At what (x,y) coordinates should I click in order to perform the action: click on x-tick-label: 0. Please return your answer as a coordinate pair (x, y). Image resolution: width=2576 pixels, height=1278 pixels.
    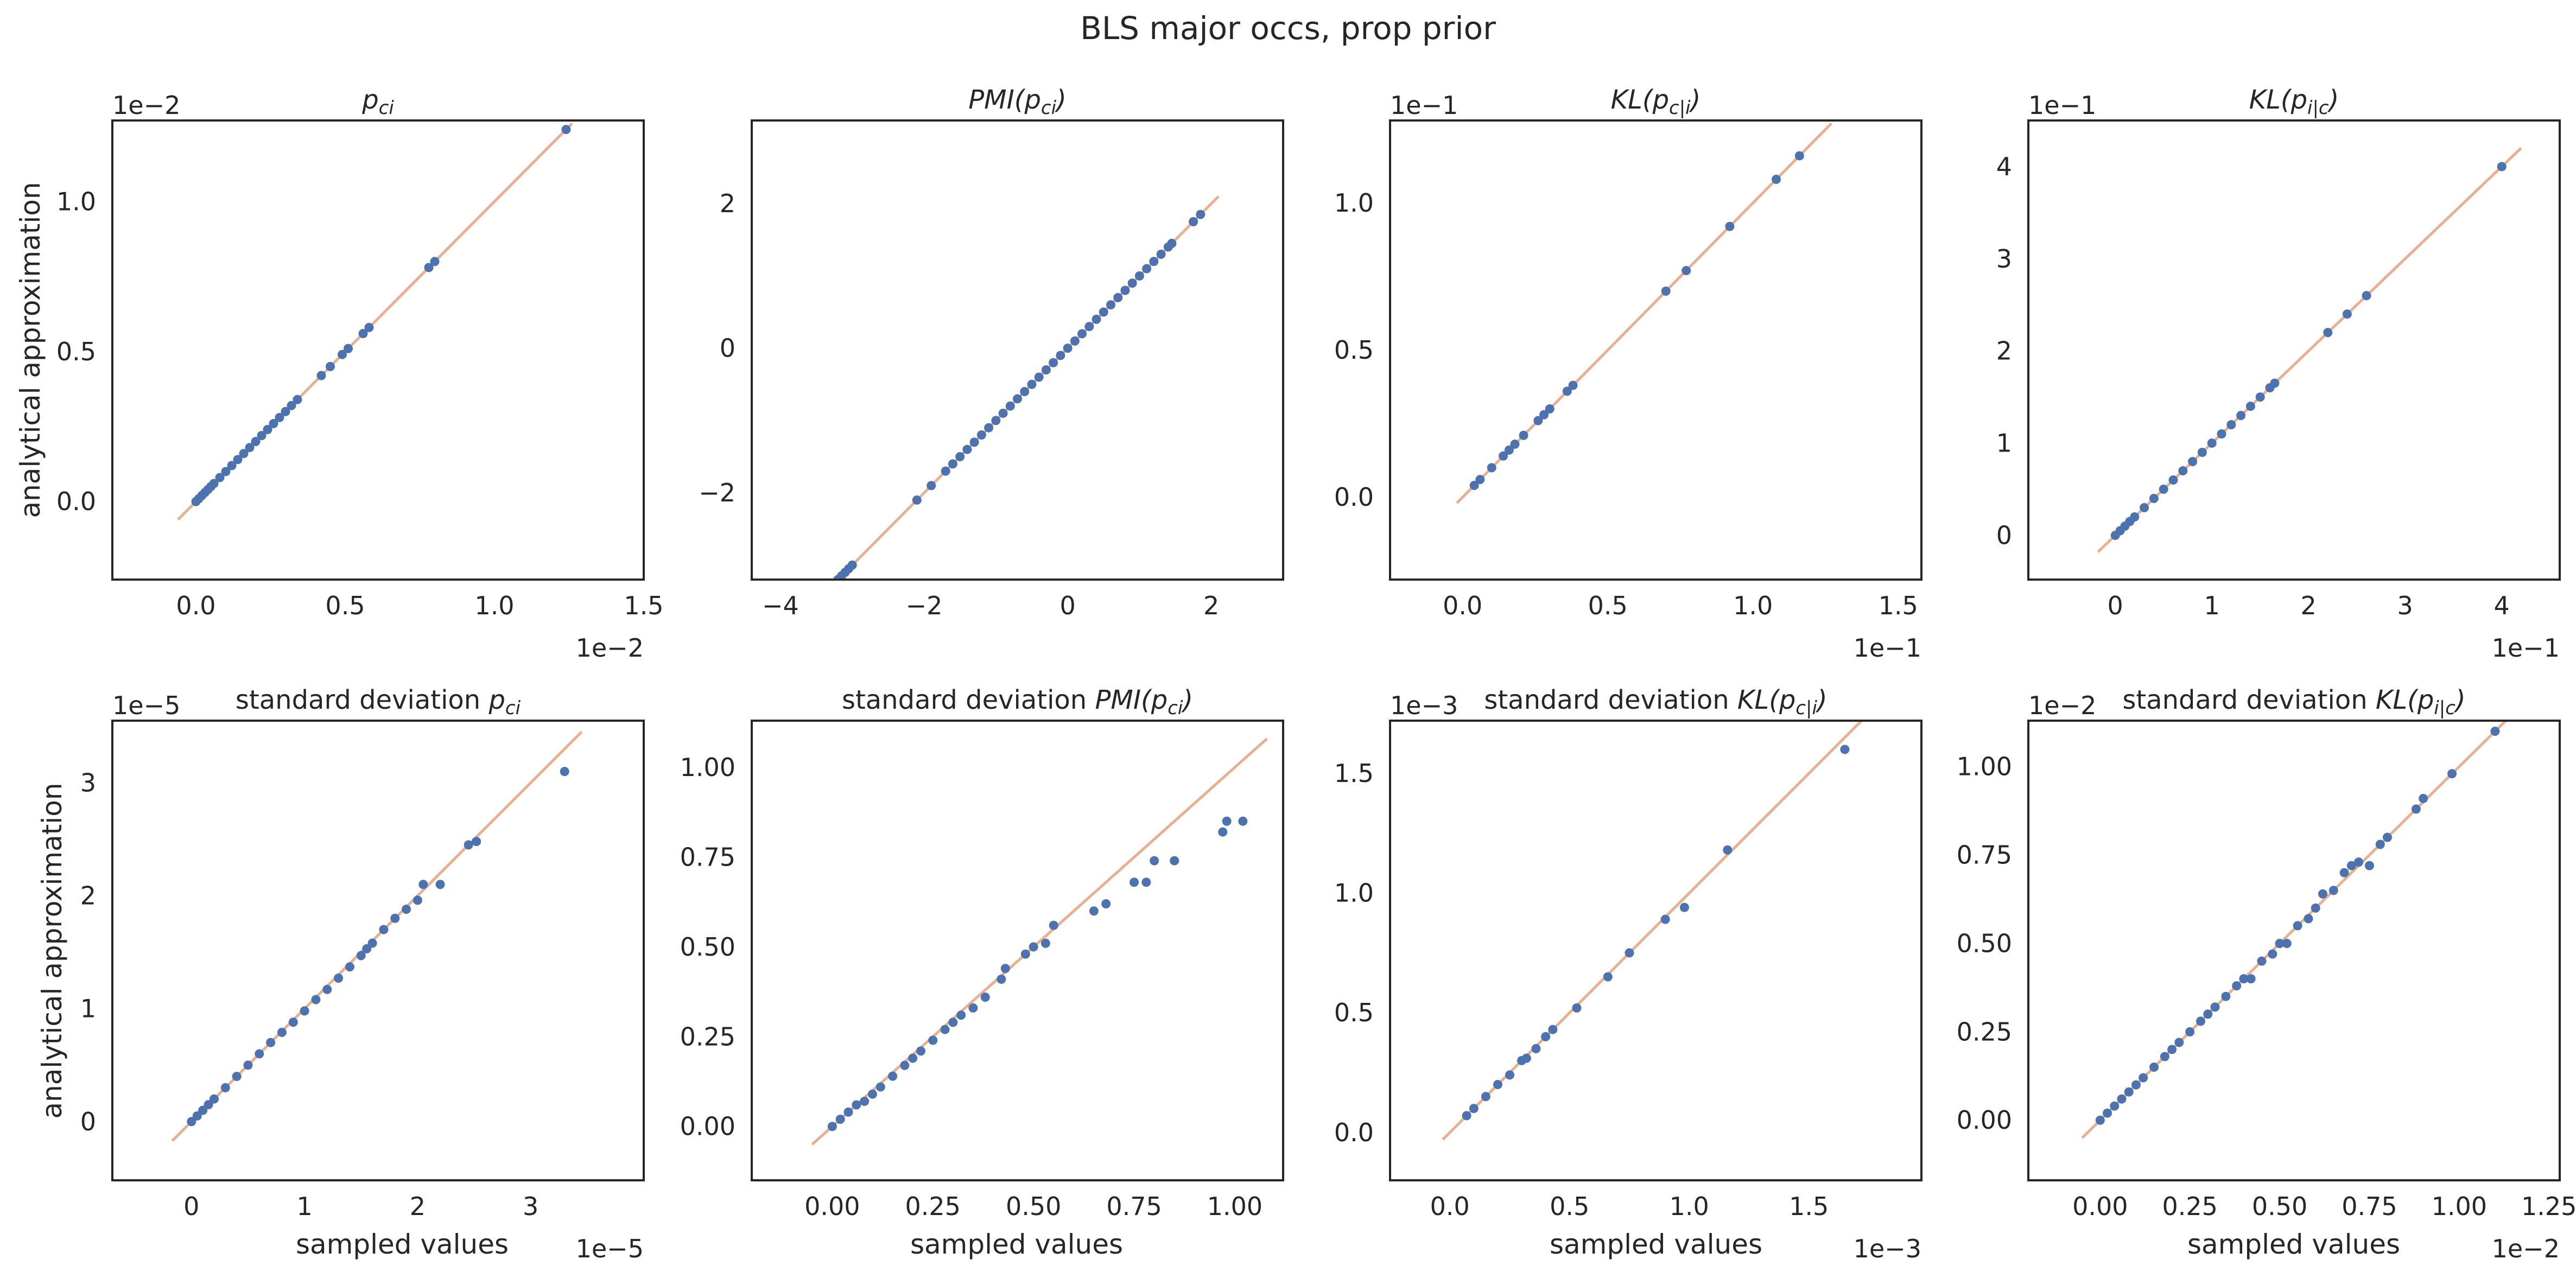
    Looking at the image, I should click on (1067, 605).